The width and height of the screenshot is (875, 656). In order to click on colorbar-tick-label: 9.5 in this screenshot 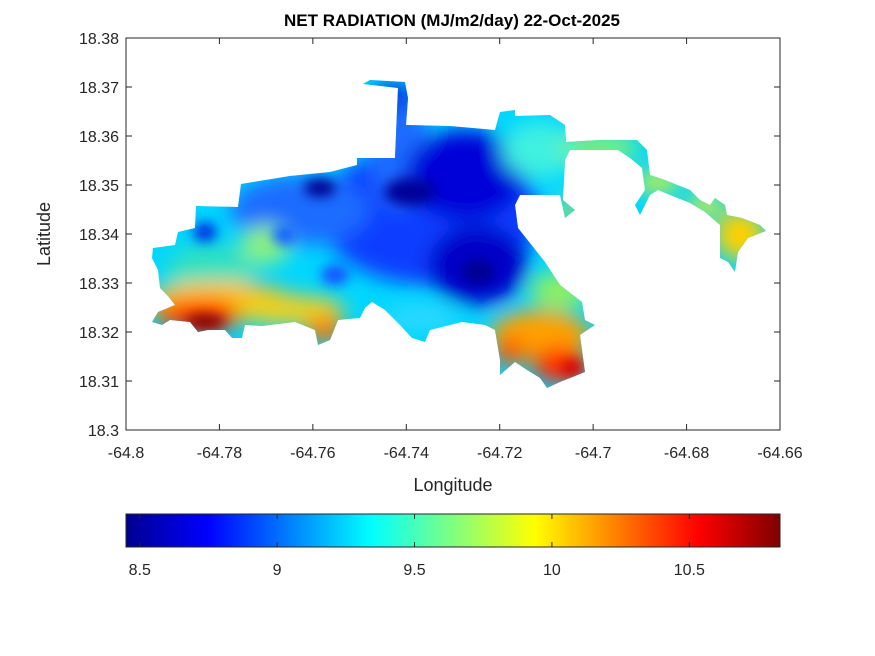, I will do `click(414, 570)`.